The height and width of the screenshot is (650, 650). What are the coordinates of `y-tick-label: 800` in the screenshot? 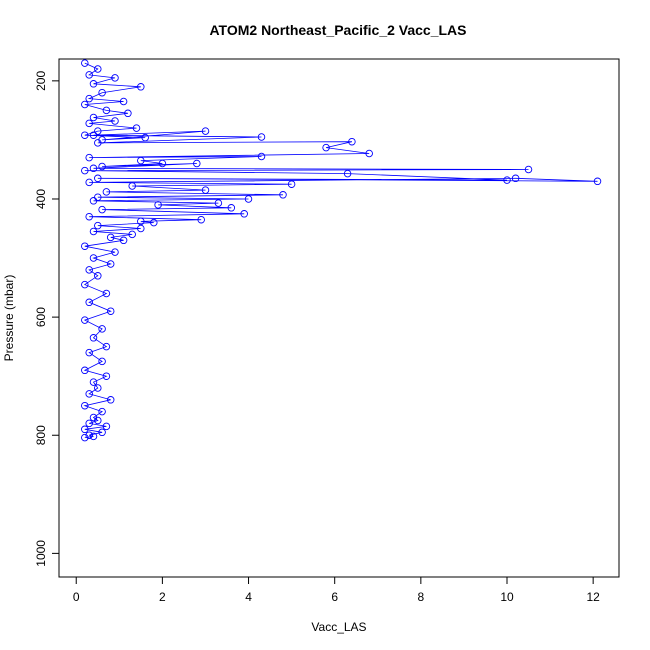 It's located at (41, 435).